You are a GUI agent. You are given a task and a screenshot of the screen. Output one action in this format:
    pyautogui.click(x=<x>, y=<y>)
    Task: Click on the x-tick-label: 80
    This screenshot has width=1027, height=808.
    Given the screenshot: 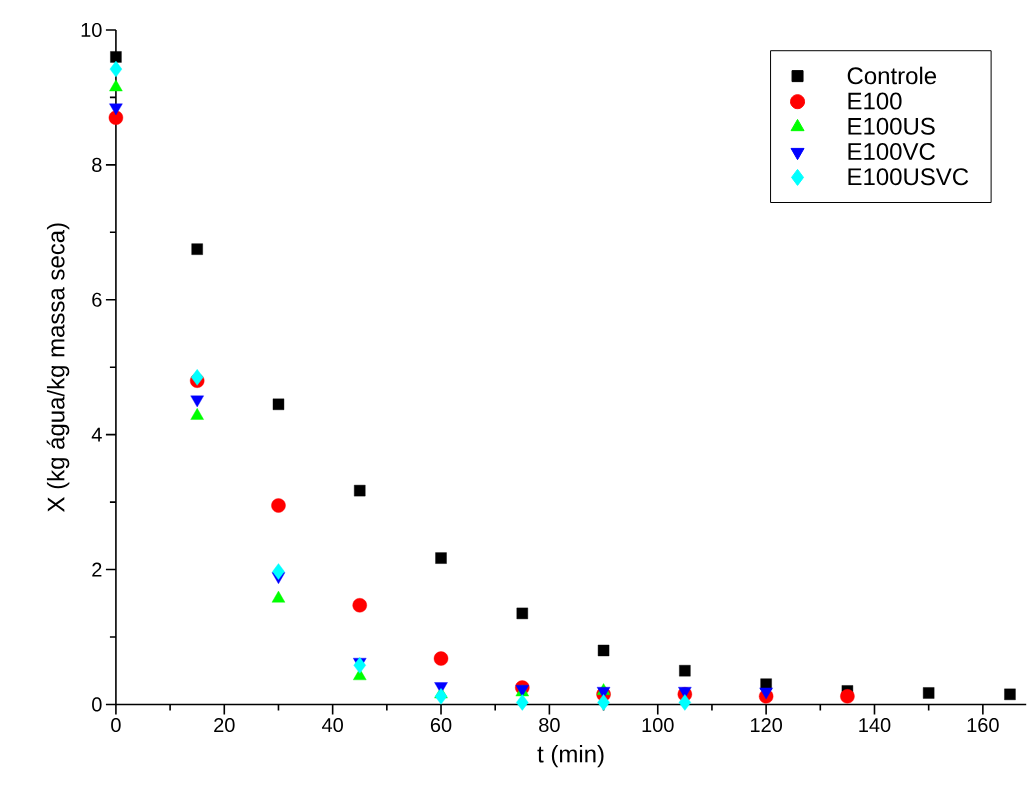 What is the action you would take?
    pyautogui.click(x=549, y=724)
    